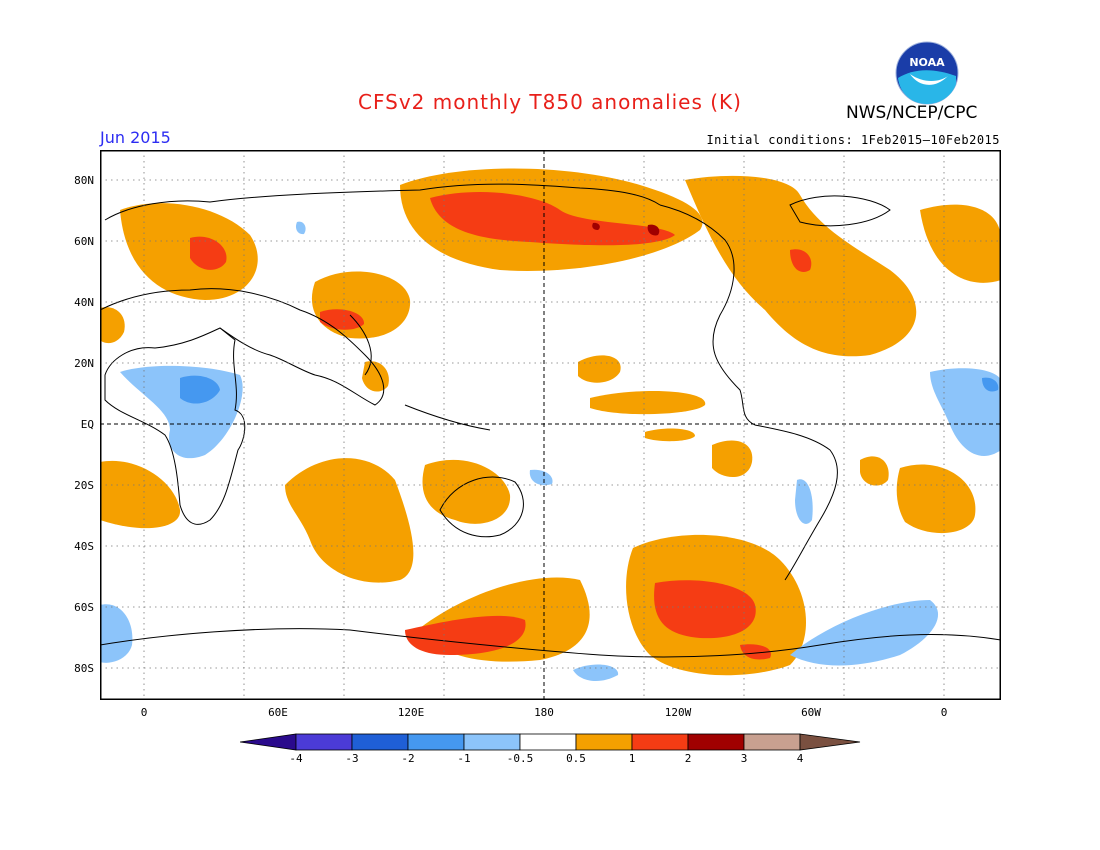 This screenshot has height=850, width=1100. What do you see at coordinates (84, 546) in the screenshot?
I see `lat-label: 40S` at bounding box center [84, 546].